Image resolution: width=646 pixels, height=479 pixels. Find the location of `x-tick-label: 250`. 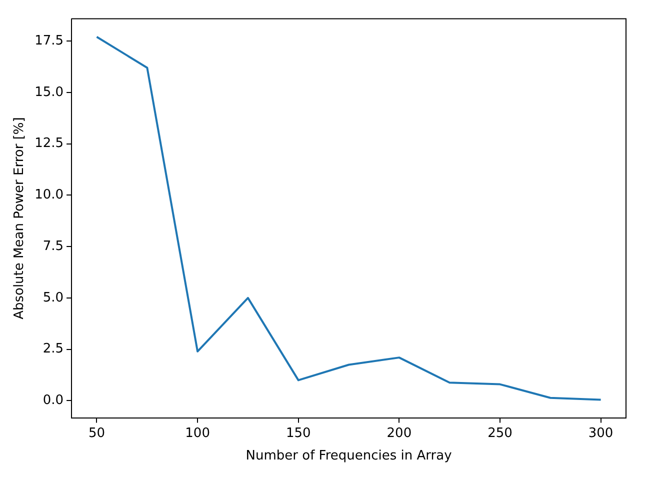

x-tick-label: 250 is located at coordinates (500, 433).